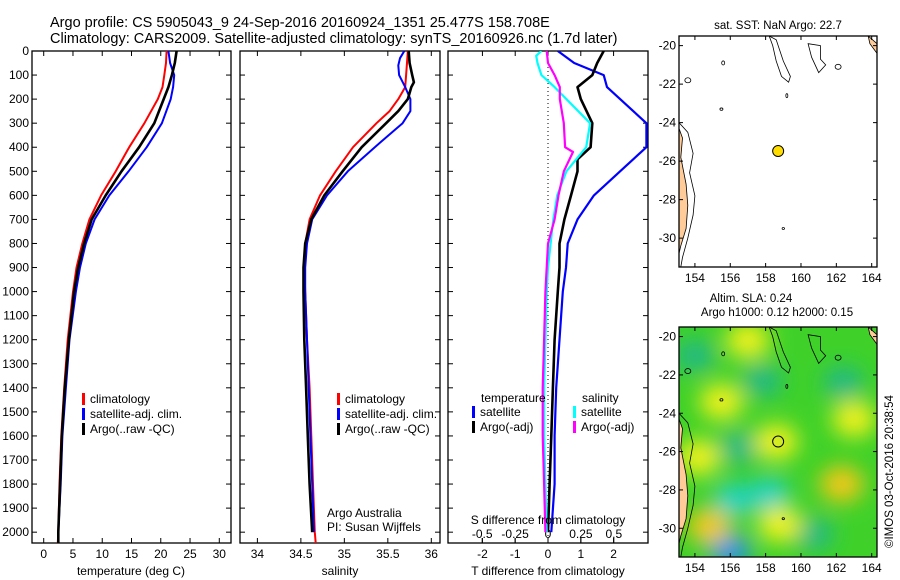 The height and width of the screenshot is (580, 900). What do you see at coordinates (375, 399) in the screenshot?
I see `sal-legend-label: climatology` at bounding box center [375, 399].